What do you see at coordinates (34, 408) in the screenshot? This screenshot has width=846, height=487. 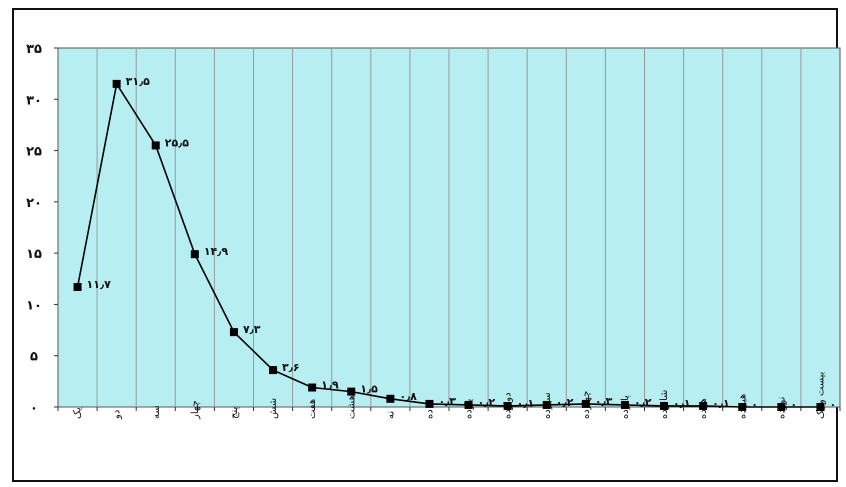 I see `y-tick-label: ۰` at bounding box center [34, 408].